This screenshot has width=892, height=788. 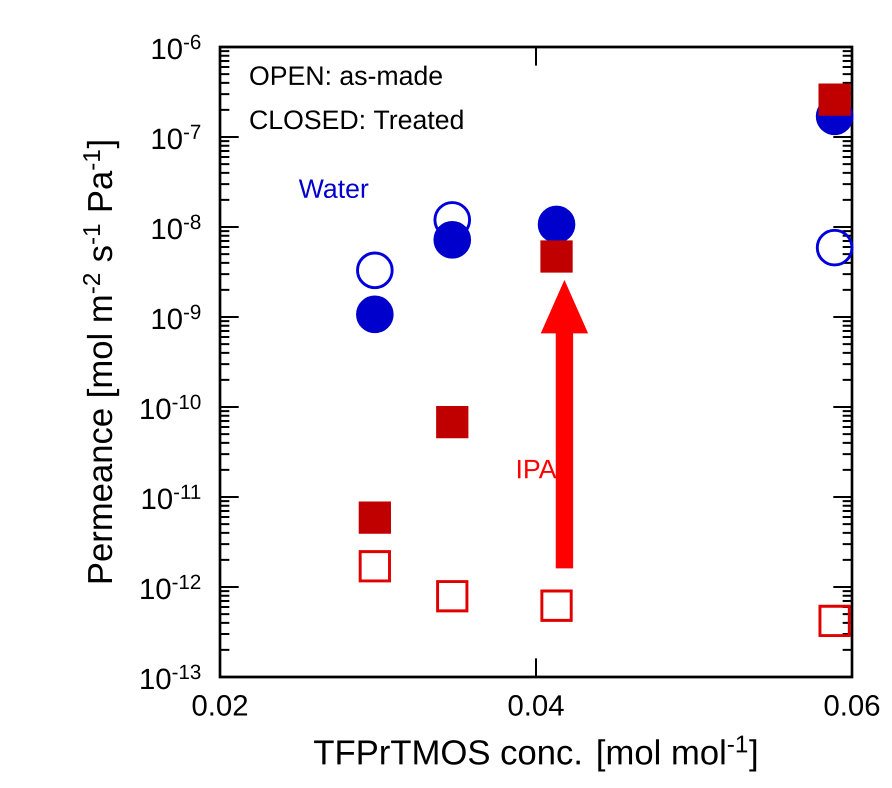 What do you see at coordinates (346, 76) in the screenshot?
I see `annotation: OPEN: as-made` at bounding box center [346, 76].